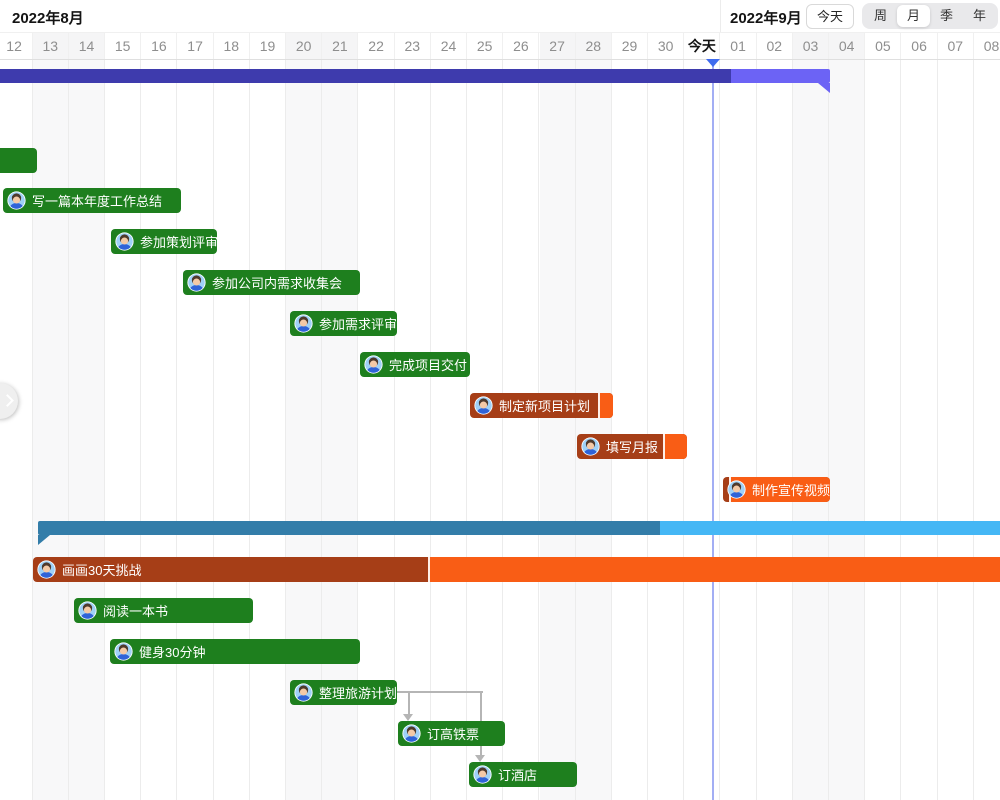 The width and height of the screenshot is (1000, 800). I want to click on task-label: 写一篇本年度工作总结, so click(97, 201).